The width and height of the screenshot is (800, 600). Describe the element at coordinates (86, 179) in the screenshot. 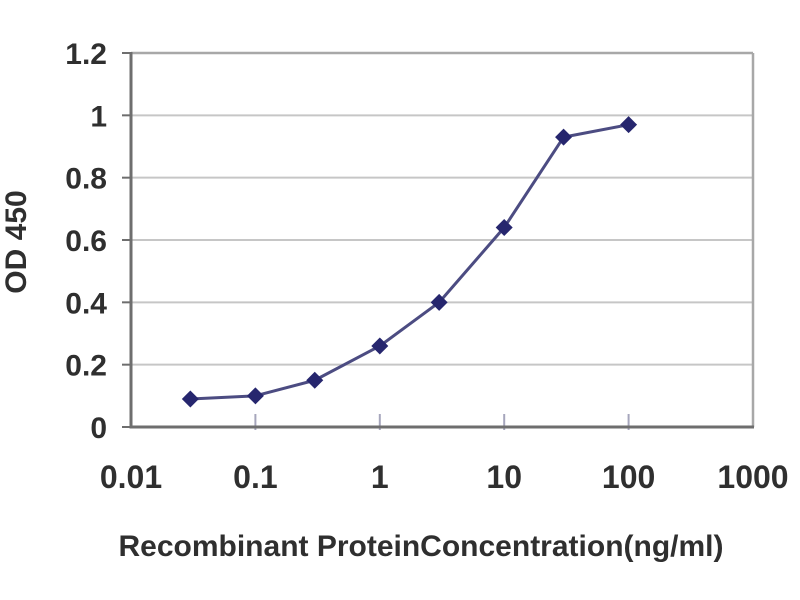

I see `y-tick-label: 0.8` at that location.